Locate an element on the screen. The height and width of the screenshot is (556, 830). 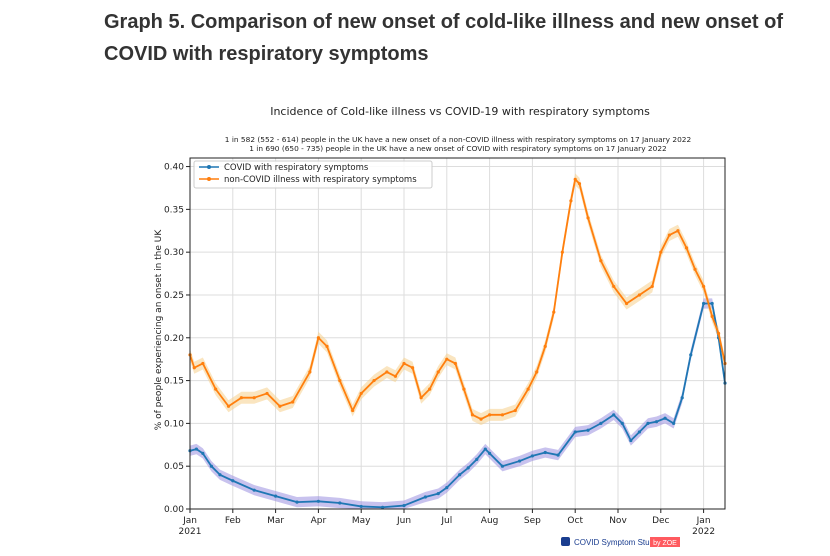
x-tick-label: Mar is located at coordinates (275, 521).